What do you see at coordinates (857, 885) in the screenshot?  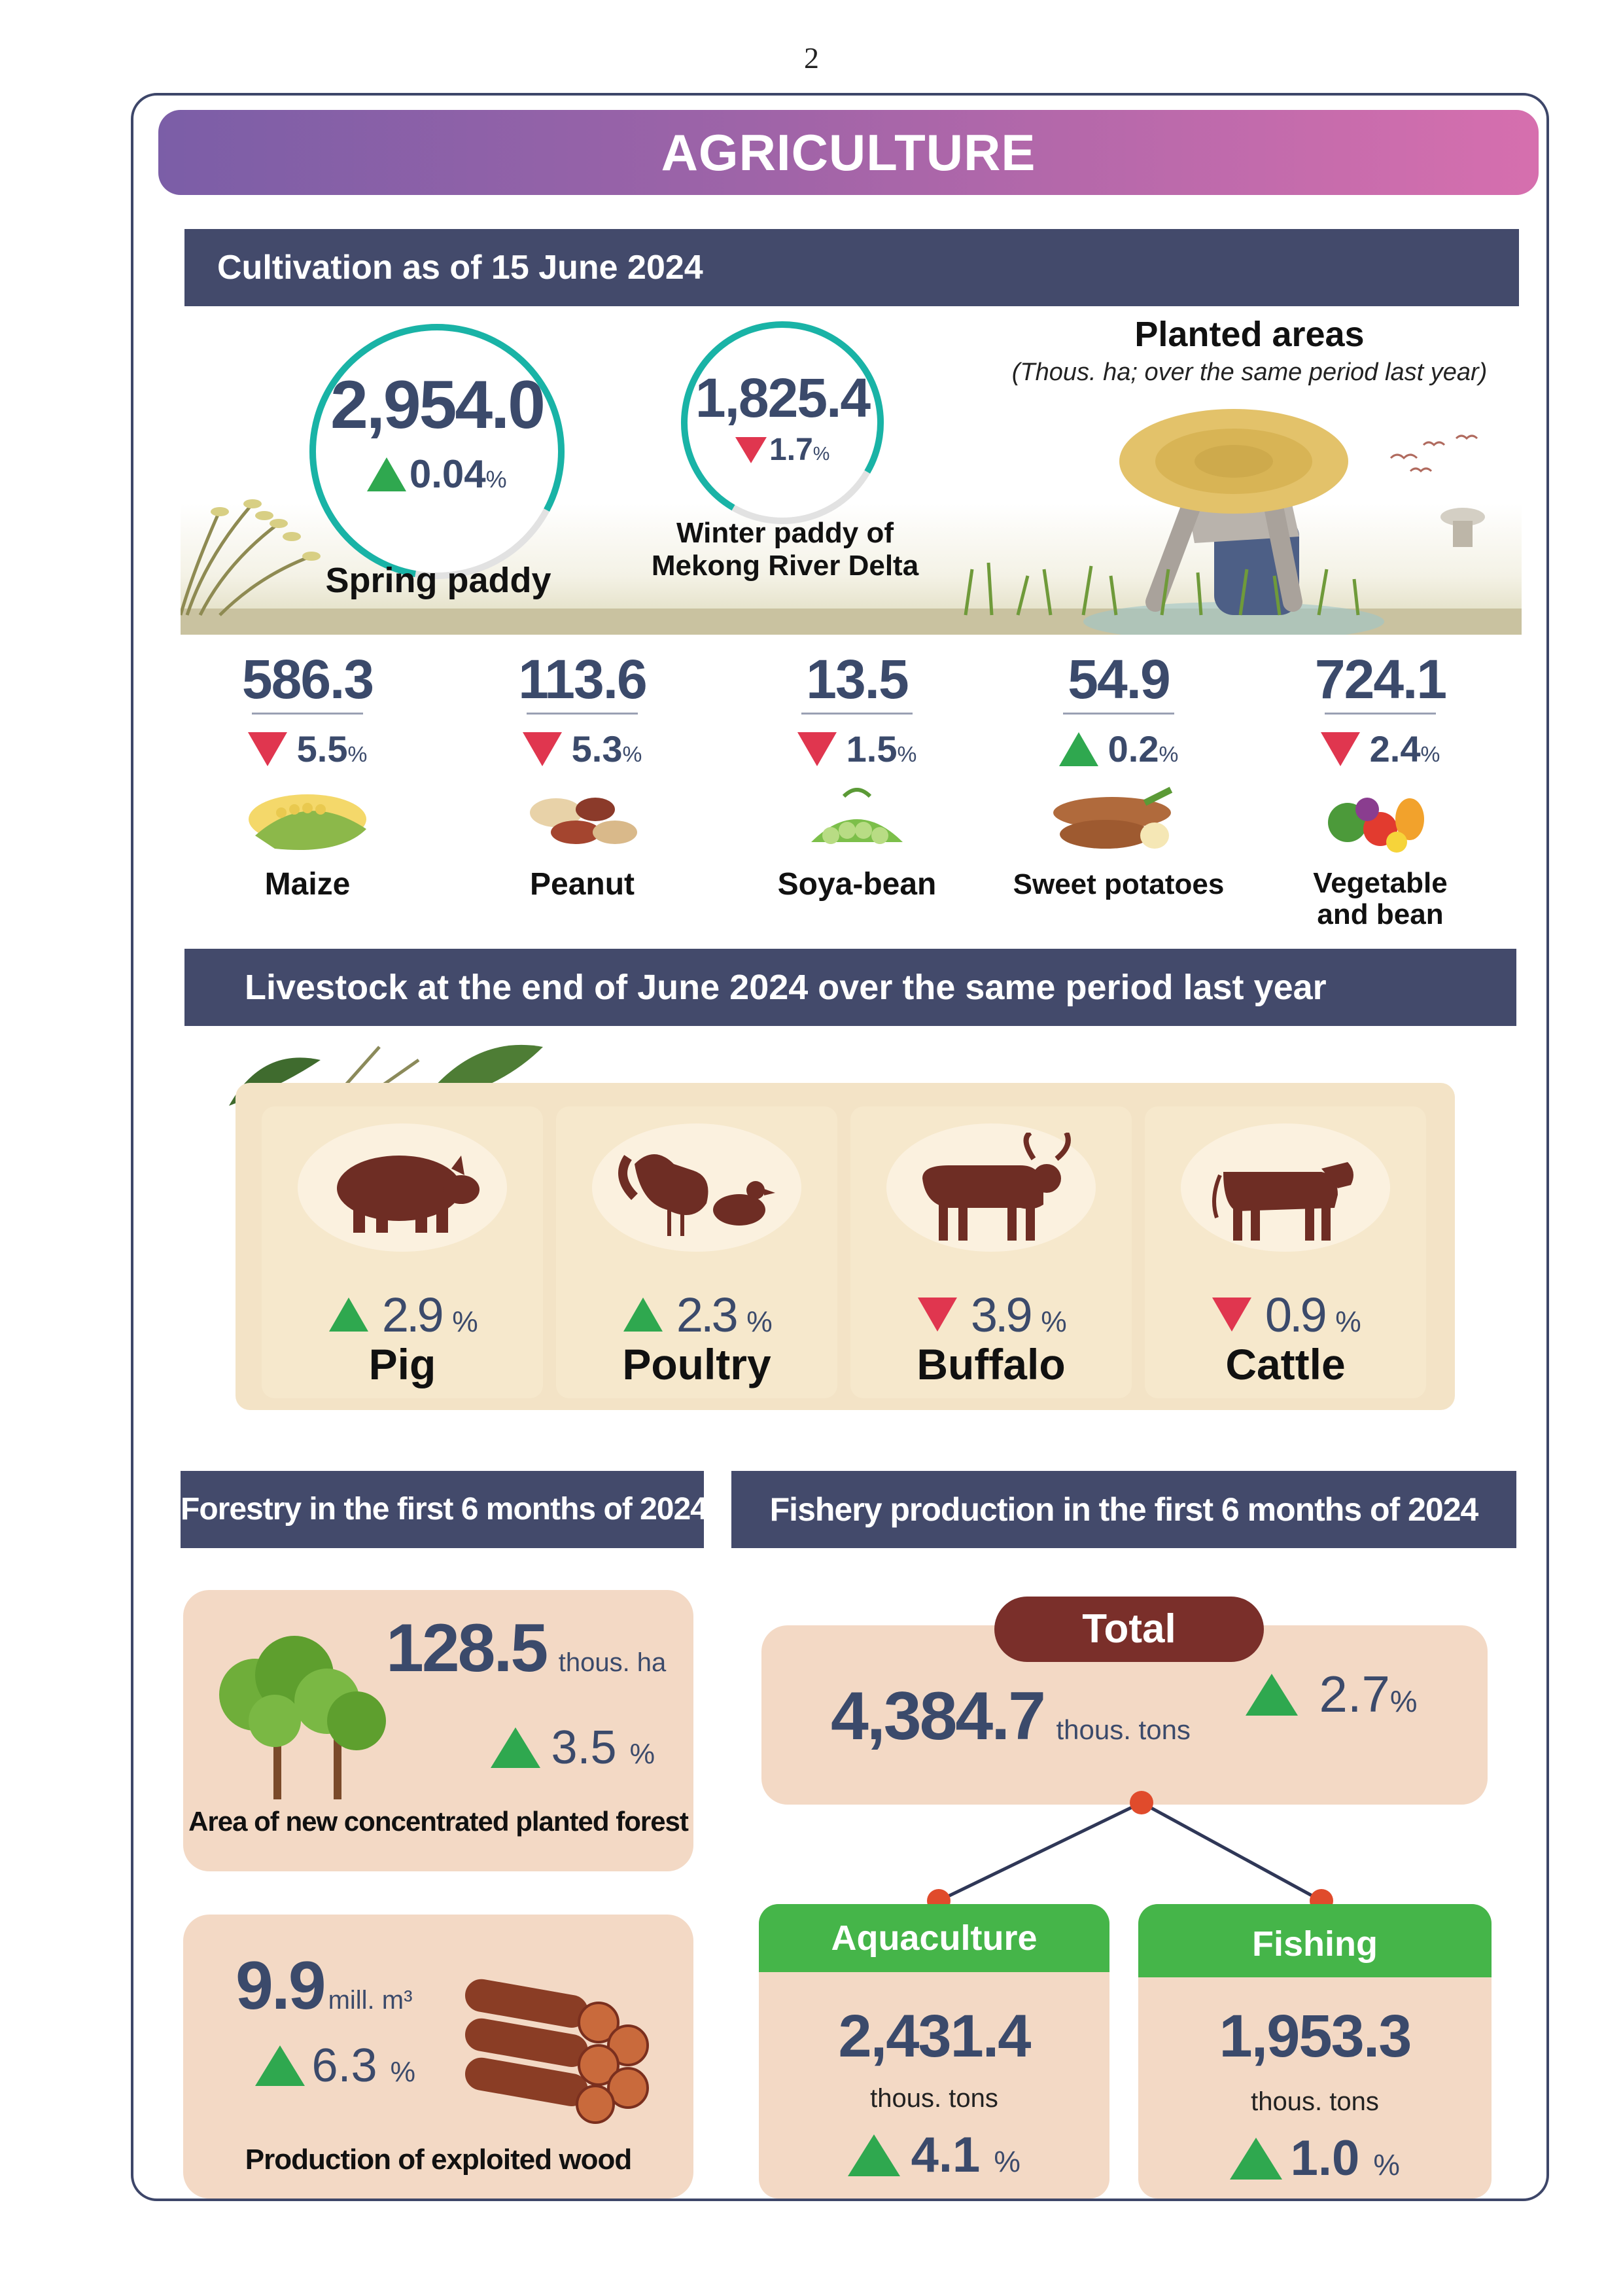 I see `crop-label: Soya-bean` at bounding box center [857, 885].